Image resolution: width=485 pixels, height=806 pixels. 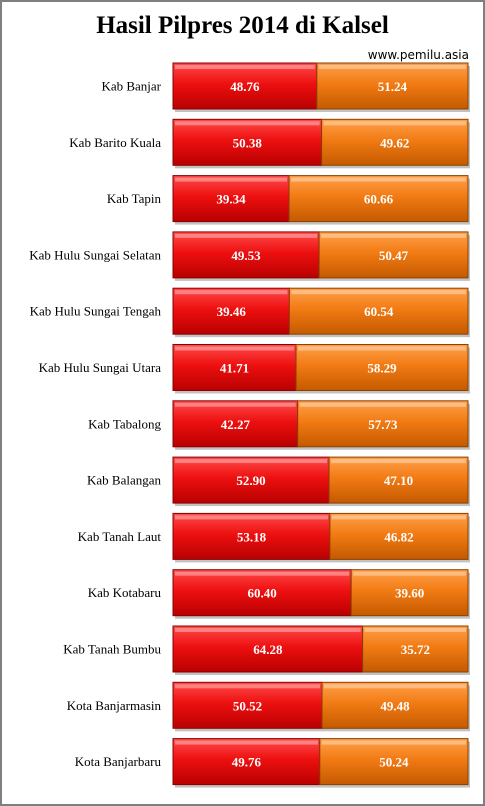 I want to click on data-label: 53.18, so click(x=252, y=536).